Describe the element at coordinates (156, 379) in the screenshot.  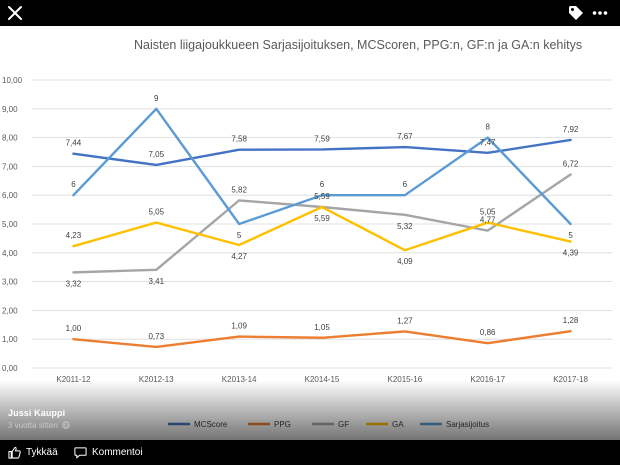
I see `x-tick-label: K2012-13` at that location.